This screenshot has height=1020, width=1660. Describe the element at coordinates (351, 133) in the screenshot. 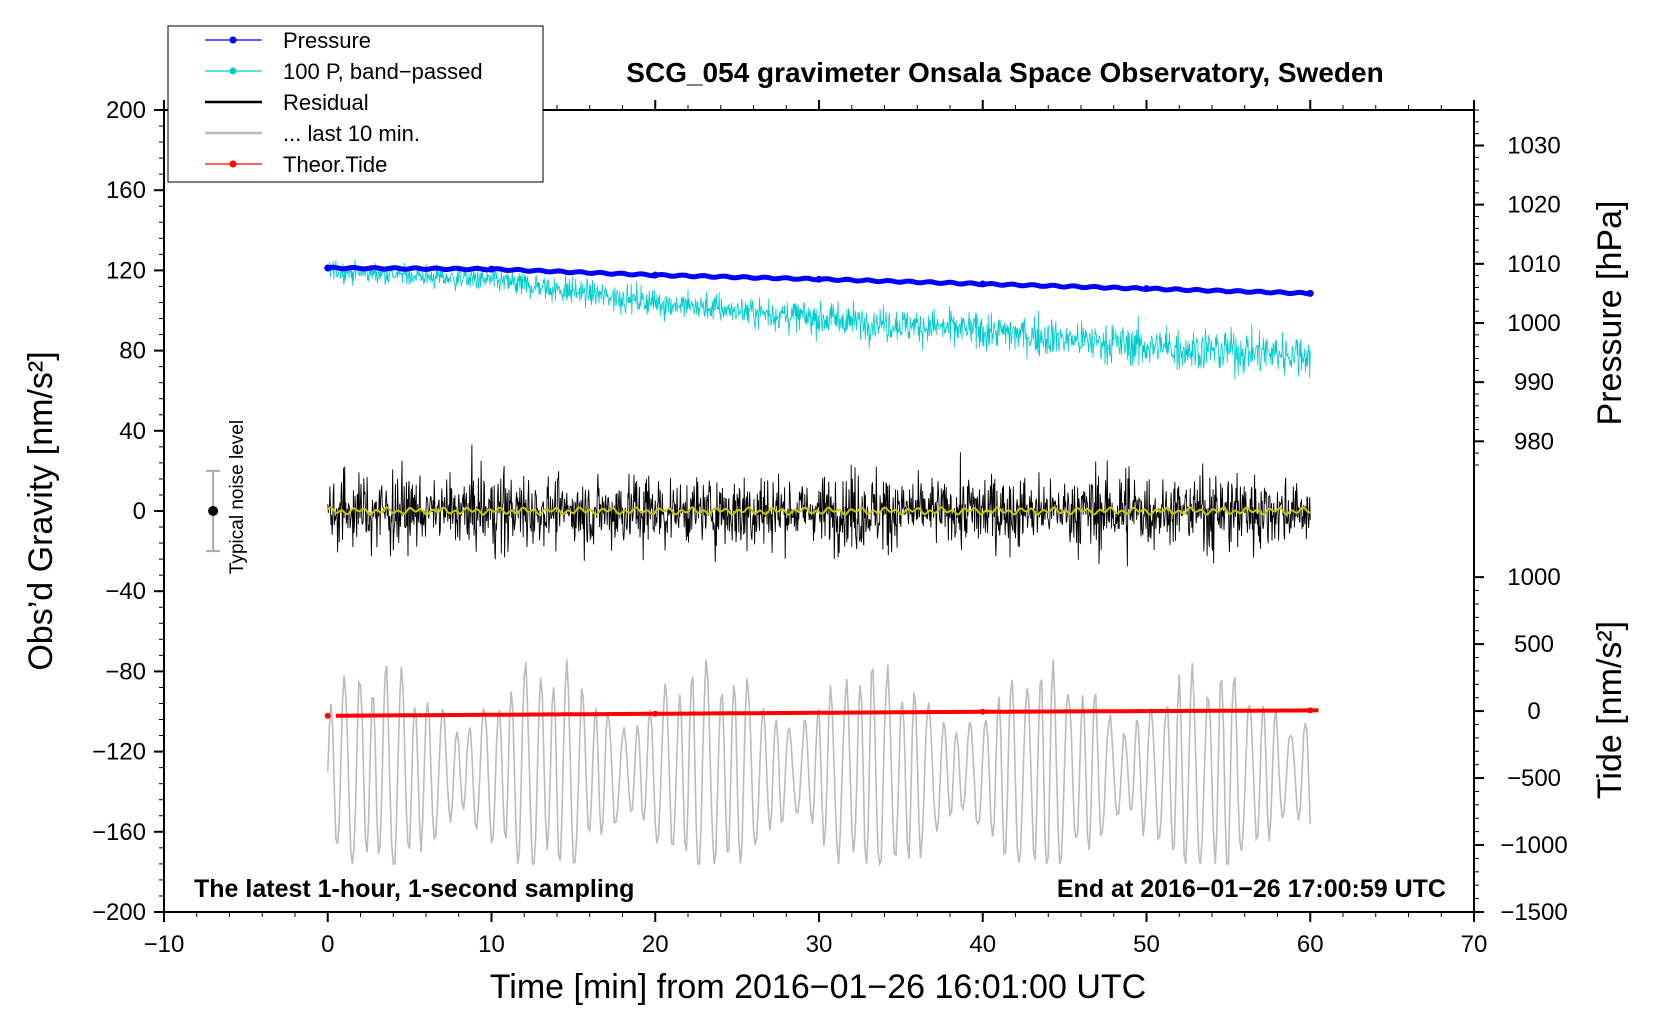

I see `legend-label: ... last 10 min.` at that location.